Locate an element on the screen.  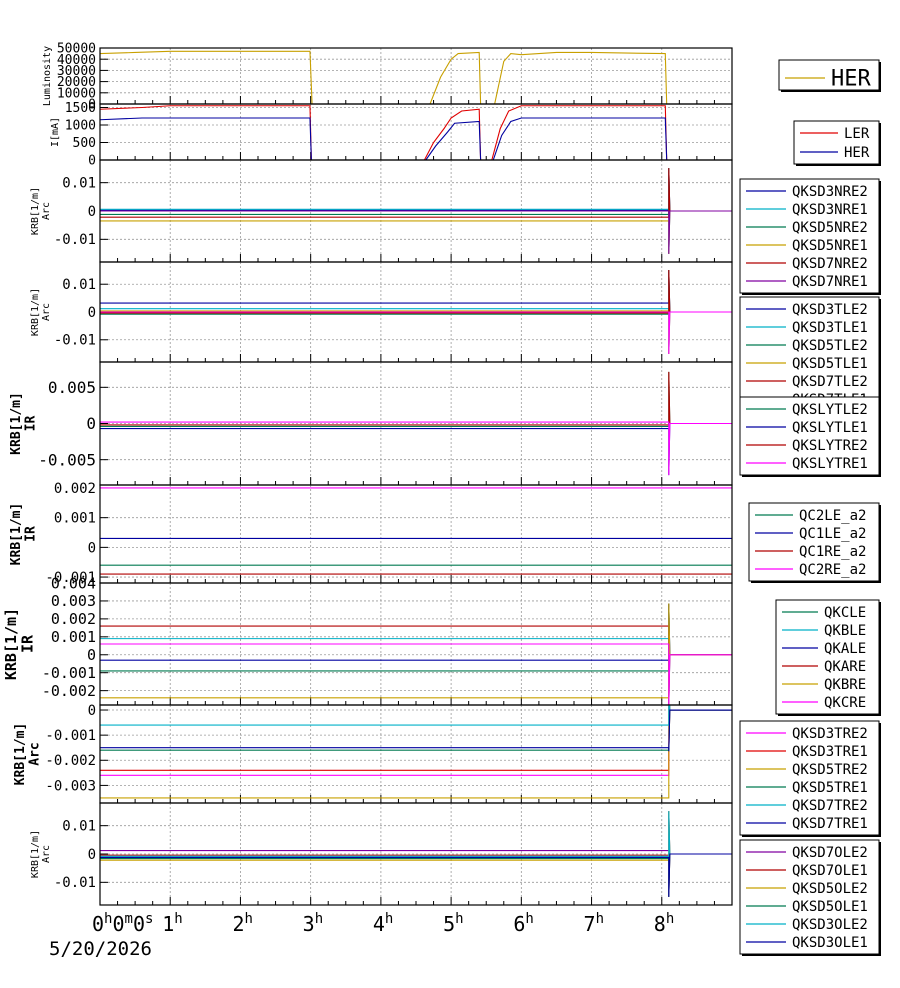
series-line-LER is located at coordinates (416, 132).